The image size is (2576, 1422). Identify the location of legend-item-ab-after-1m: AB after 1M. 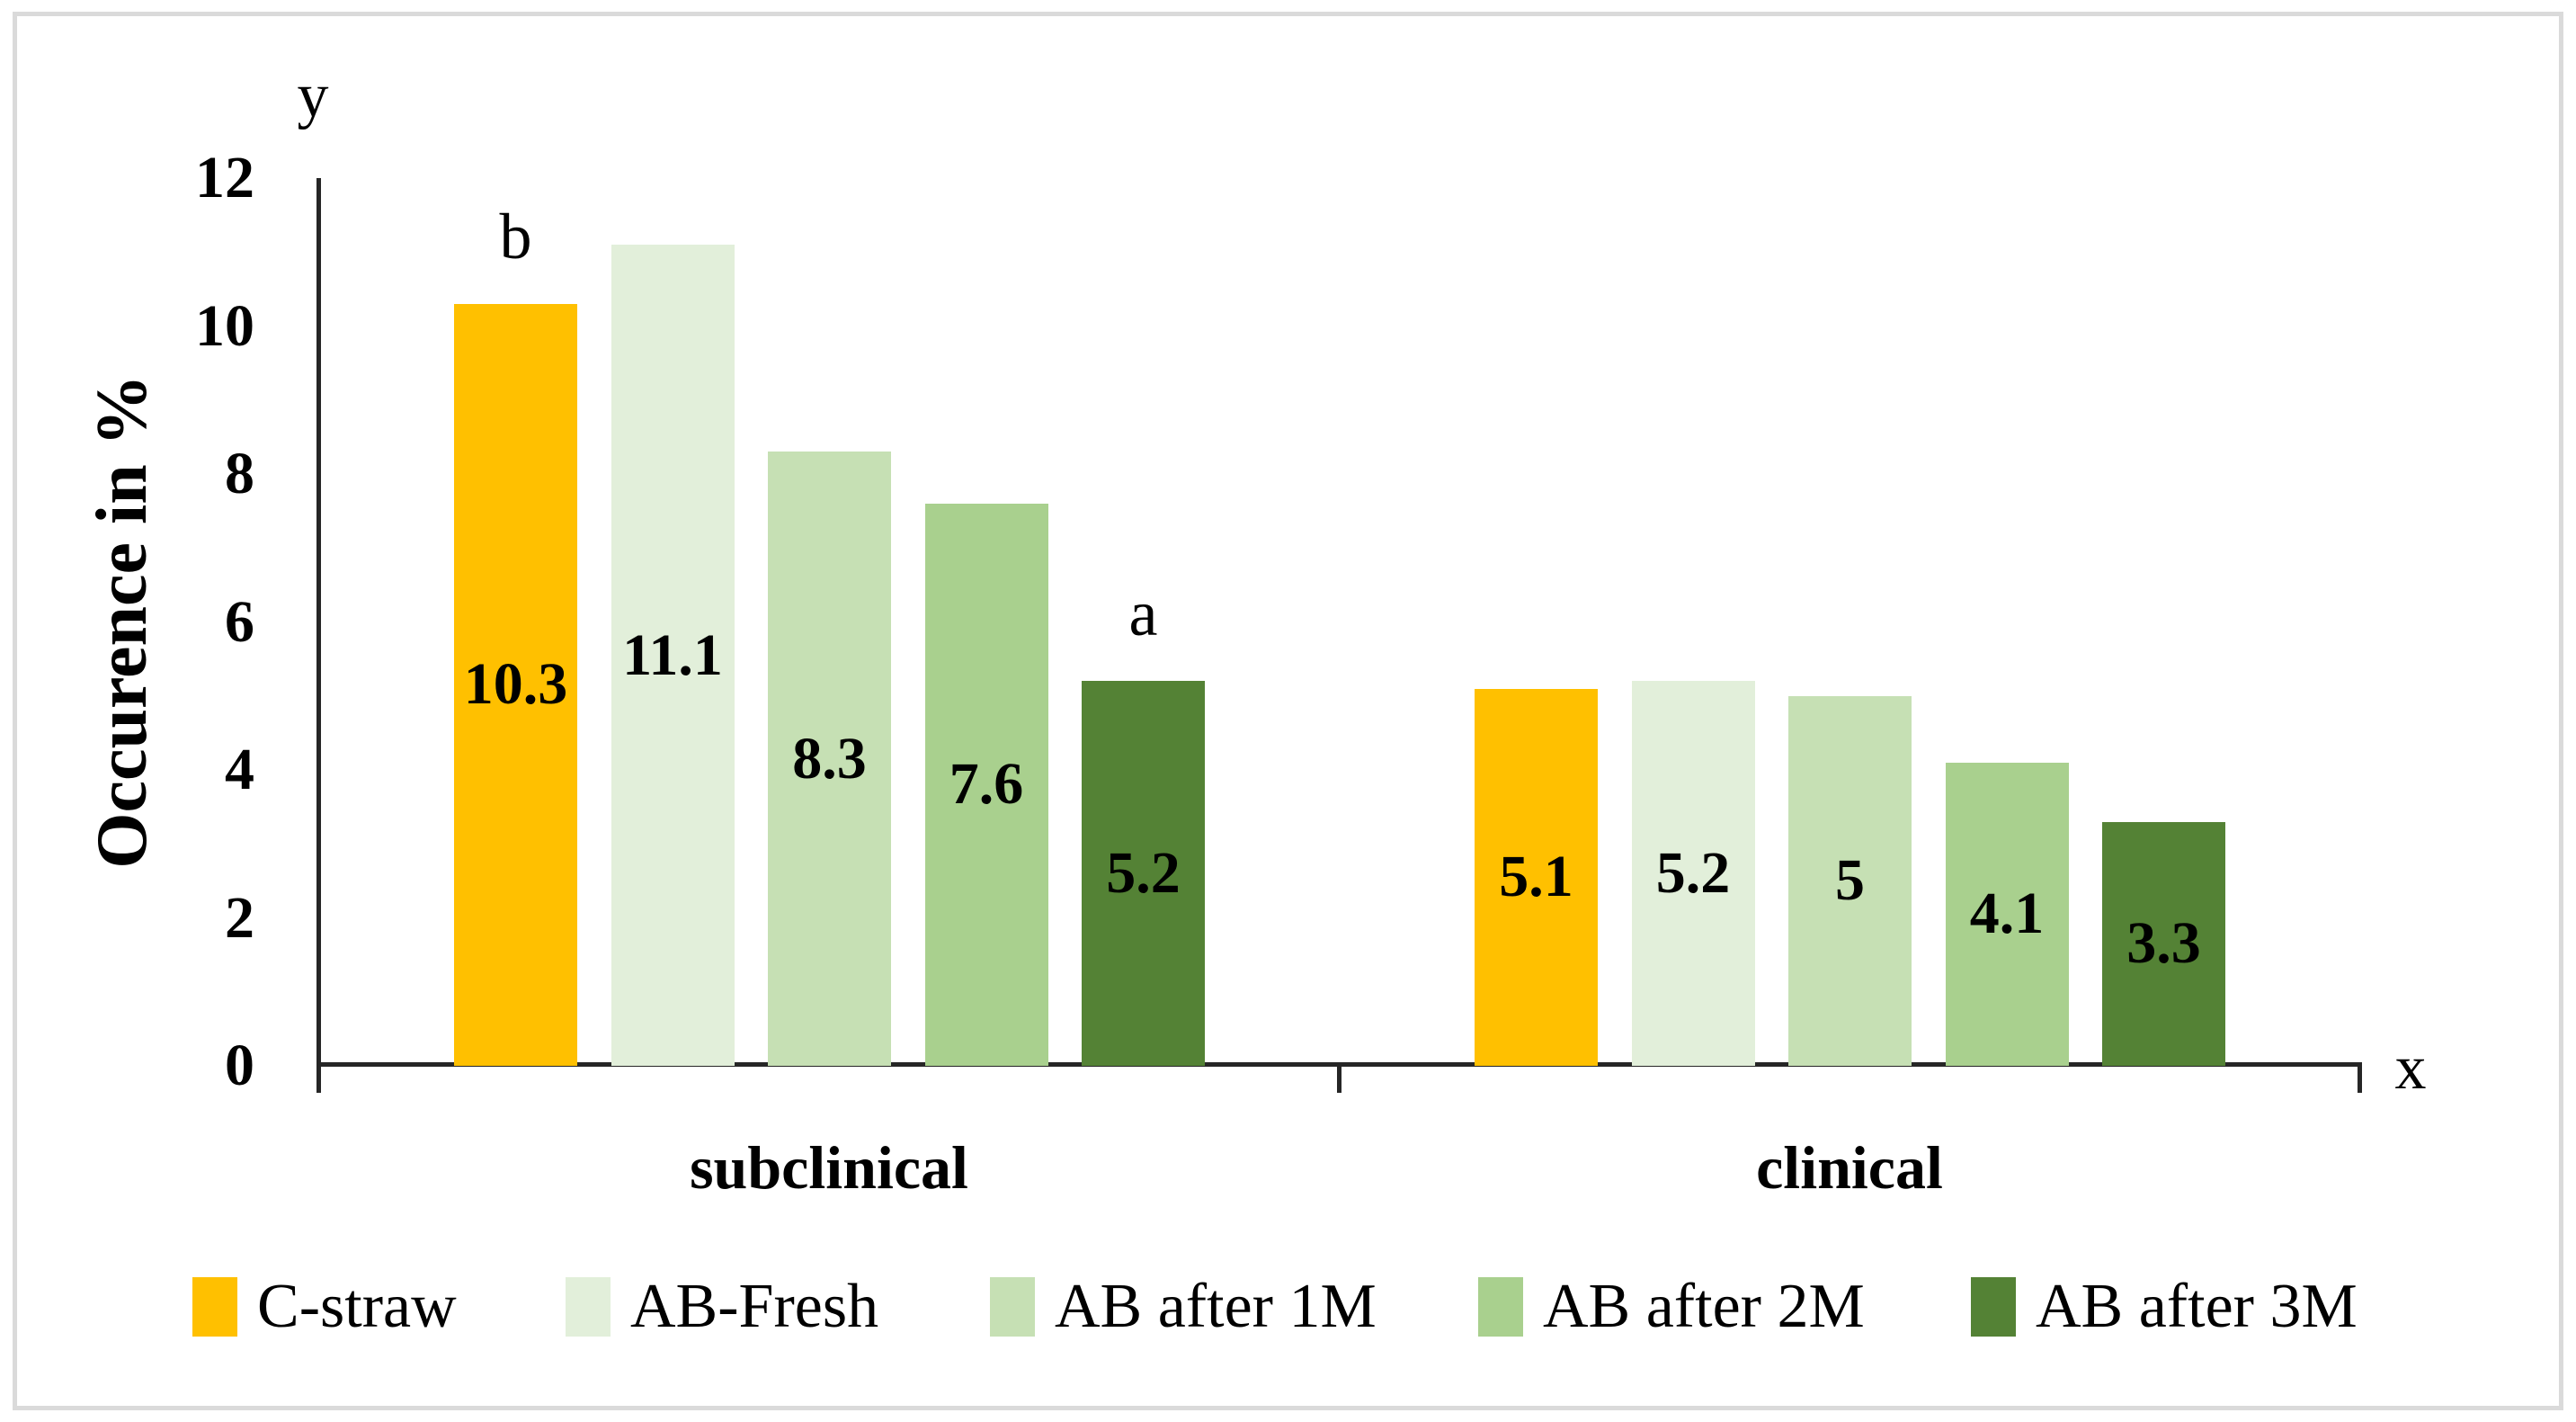
(1184, 1306).